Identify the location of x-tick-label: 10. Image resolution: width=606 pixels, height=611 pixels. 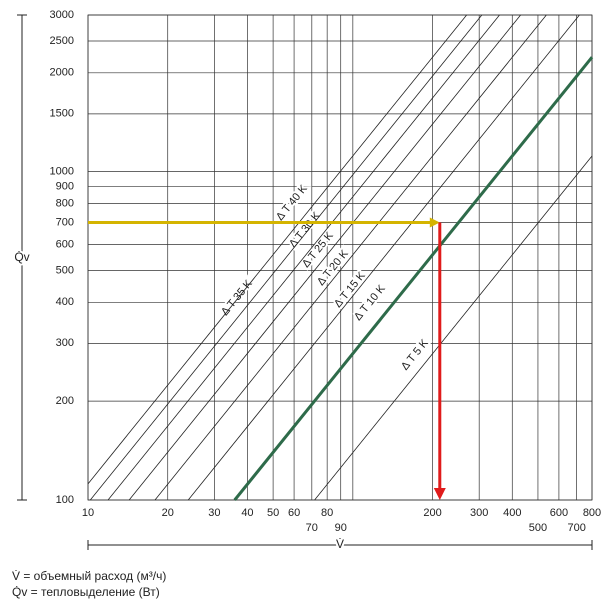
(88, 513).